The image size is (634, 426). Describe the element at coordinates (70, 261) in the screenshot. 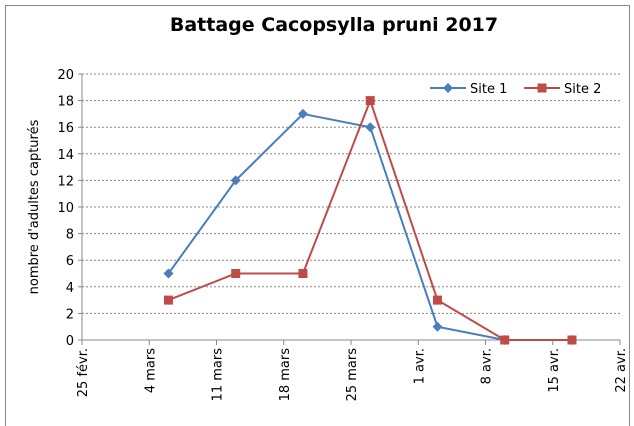

I see `y-tick-label: 6` at that location.